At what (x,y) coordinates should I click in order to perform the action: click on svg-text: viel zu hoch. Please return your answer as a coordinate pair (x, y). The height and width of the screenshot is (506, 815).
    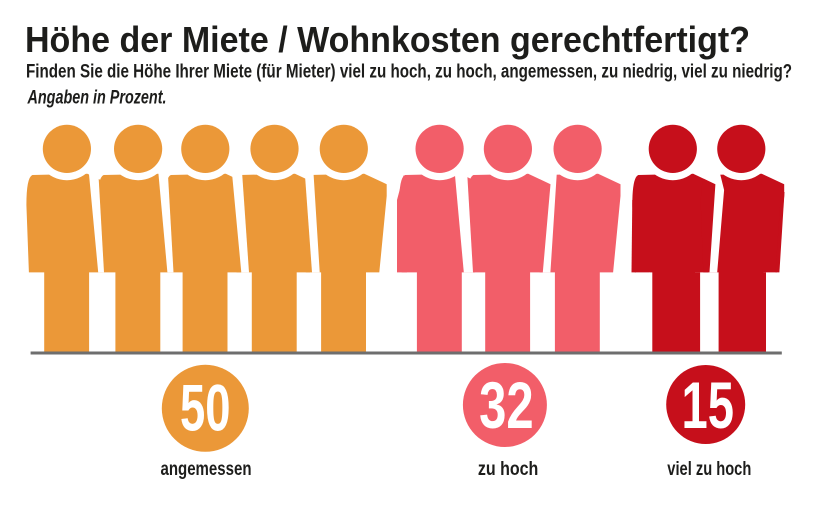
    Looking at the image, I should click on (709, 469).